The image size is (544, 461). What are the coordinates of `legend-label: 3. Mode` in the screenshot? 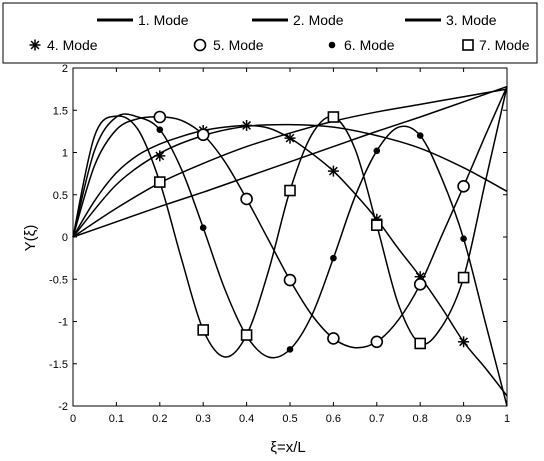 It's located at (471, 20).